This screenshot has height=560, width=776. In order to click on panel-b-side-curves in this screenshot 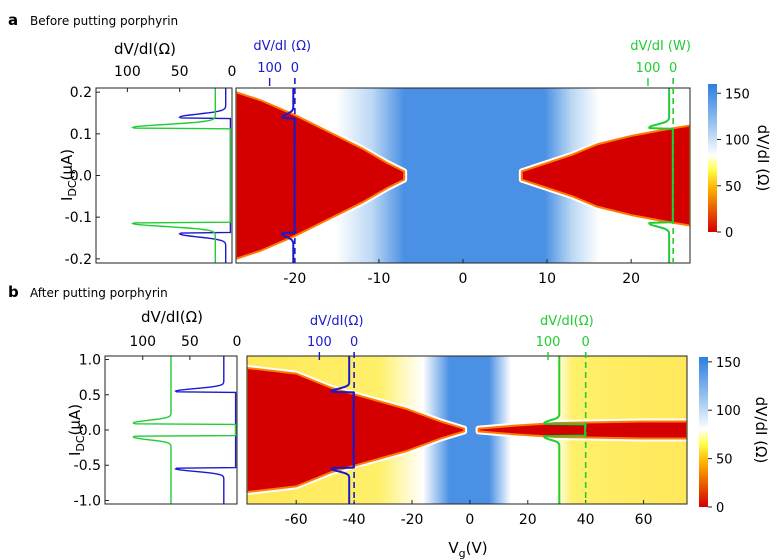, I will do `click(184, 430)`.